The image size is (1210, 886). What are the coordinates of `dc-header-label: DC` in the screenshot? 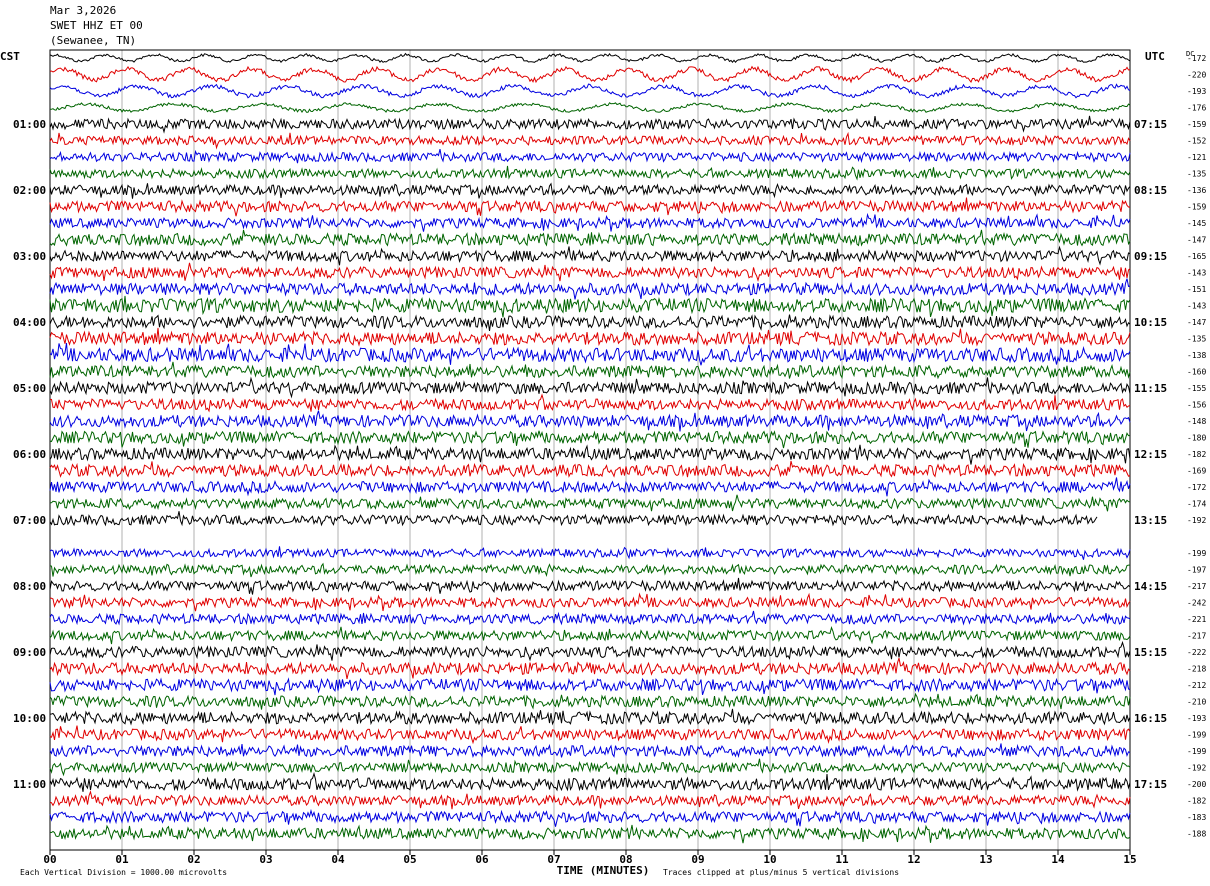 It's located at (1190, 54).